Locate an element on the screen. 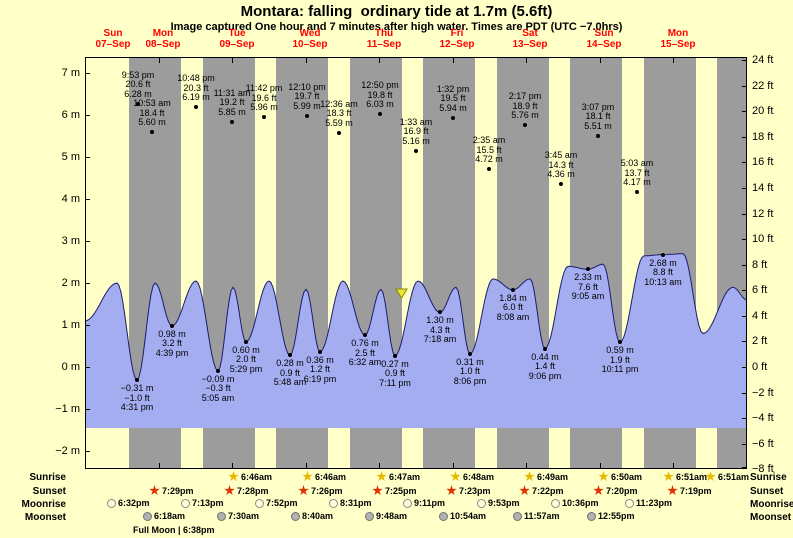 The height and width of the screenshot is (538, 793). moonrise-time: 7:13pm is located at coordinates (208, 503).